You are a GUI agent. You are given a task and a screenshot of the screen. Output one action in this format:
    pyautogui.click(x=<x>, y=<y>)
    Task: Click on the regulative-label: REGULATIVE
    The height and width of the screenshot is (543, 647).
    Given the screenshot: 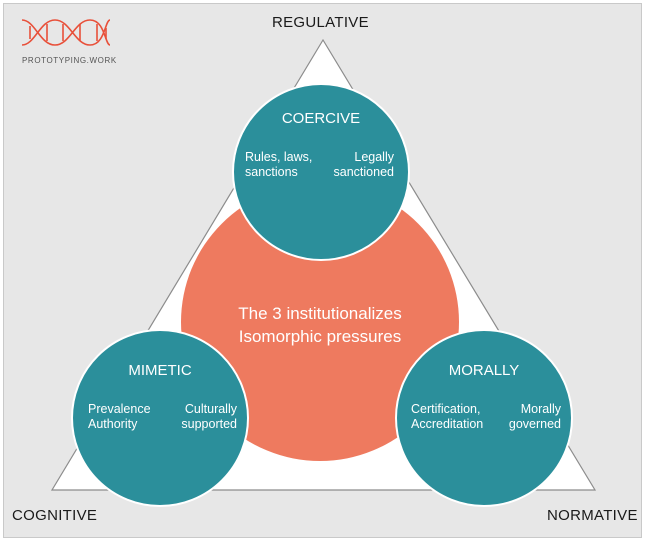 What is the action you would take?
    pyautogui.click(x=320, y=22)
    